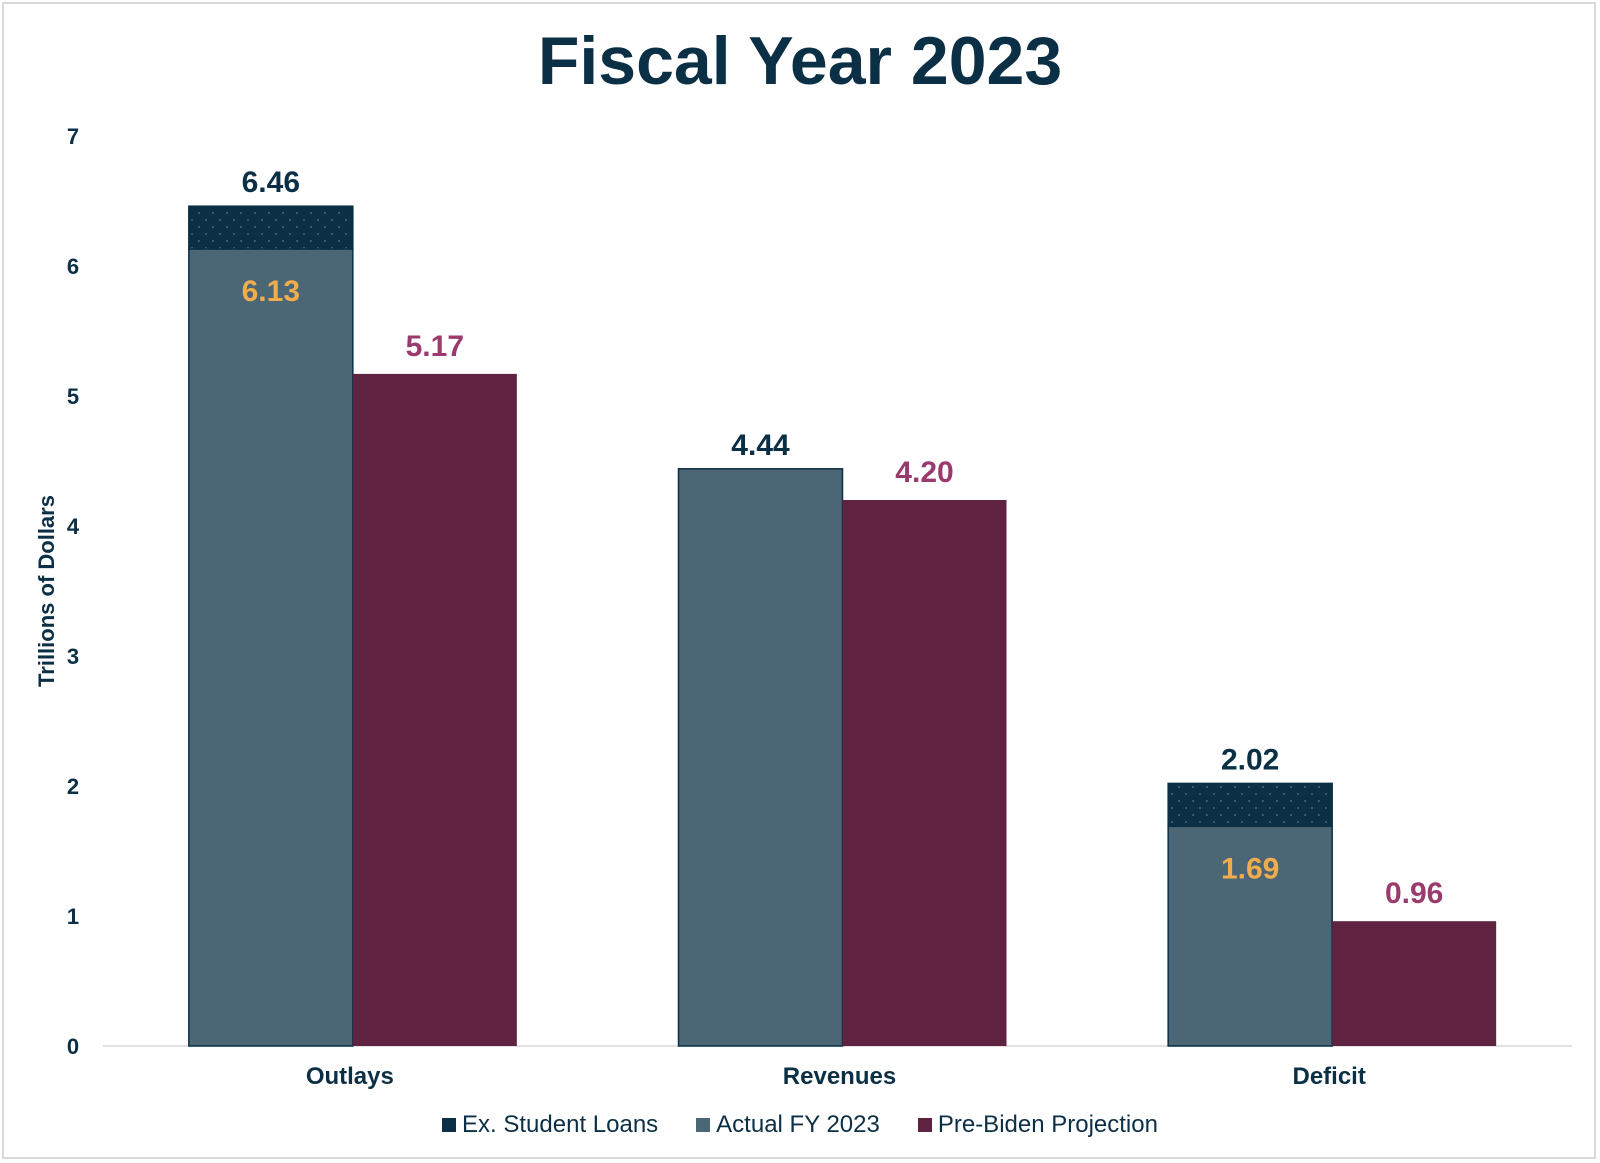 This screenshot has height=1163, width=1600. Describe the element at coordinates (73, 526) in the screenshot. I see `y-tick-label: 4` at that location.